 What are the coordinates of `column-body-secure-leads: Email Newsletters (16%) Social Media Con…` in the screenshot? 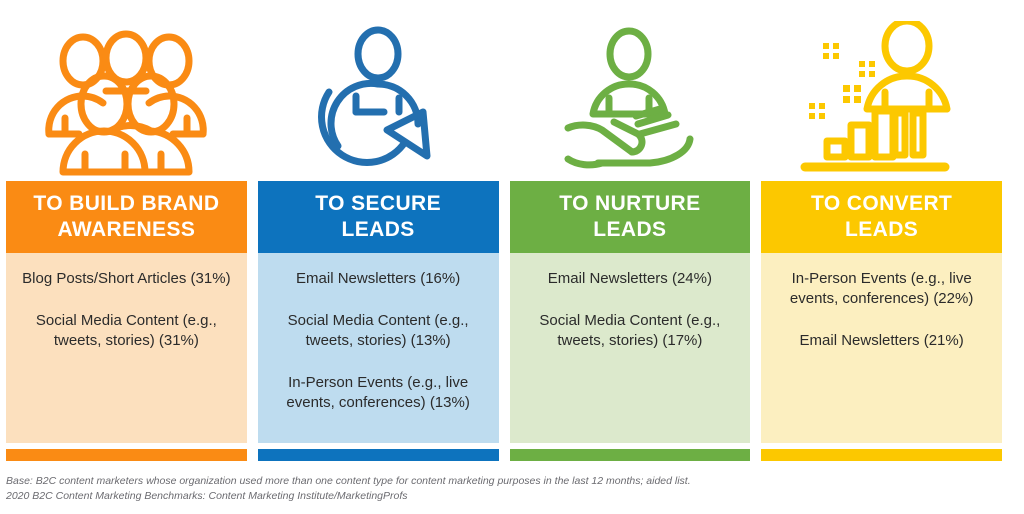 It's located at (378, 348).